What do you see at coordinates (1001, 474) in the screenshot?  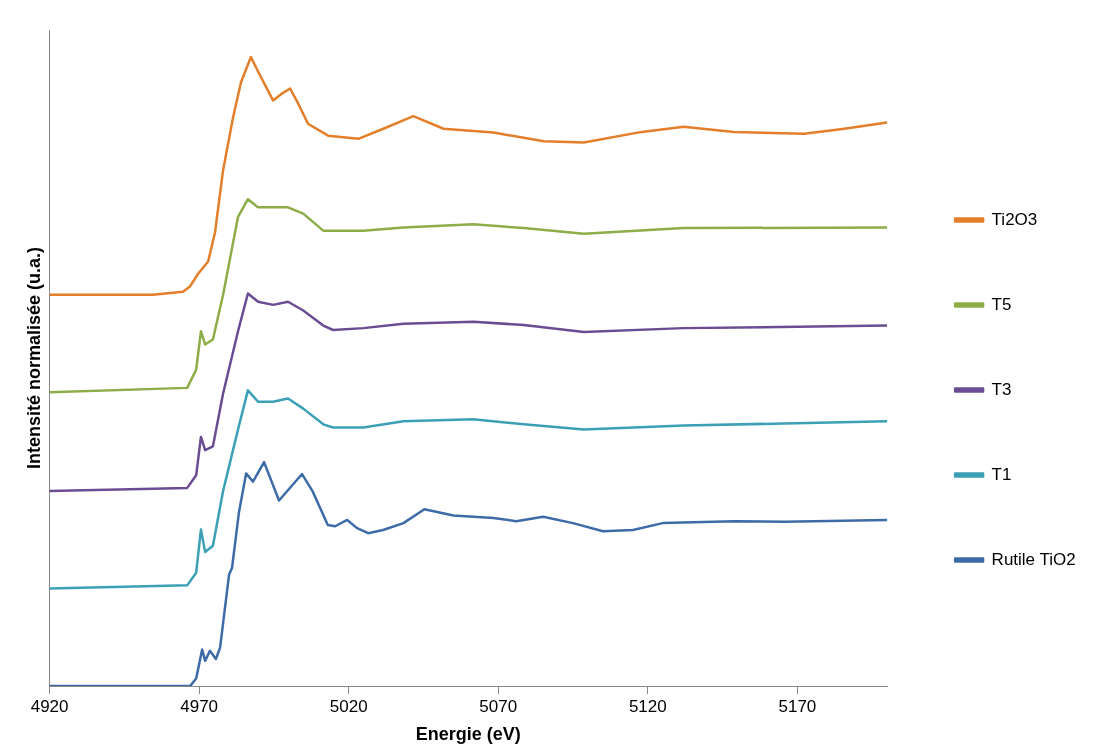 I see `legend-label: T1` at bounding box center [1001, 474].